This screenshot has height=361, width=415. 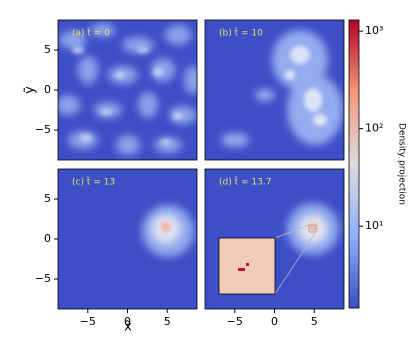 I want to click on colorbar-tick-label: 10², so click(x=374, y=128).